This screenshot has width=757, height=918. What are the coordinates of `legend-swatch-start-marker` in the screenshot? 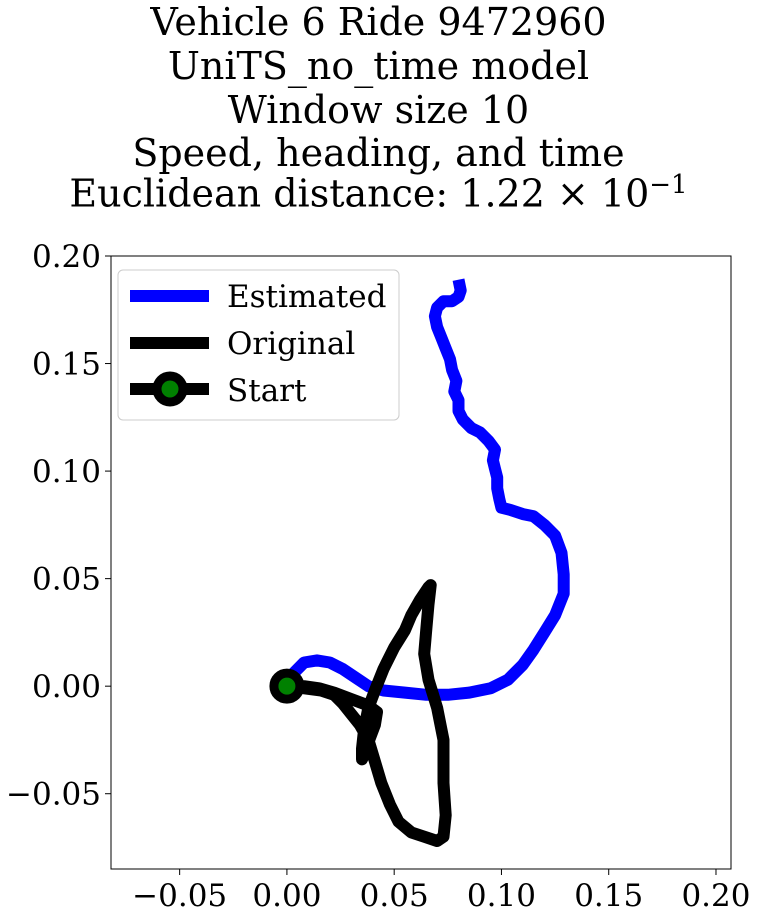 It's located at (170, 389).